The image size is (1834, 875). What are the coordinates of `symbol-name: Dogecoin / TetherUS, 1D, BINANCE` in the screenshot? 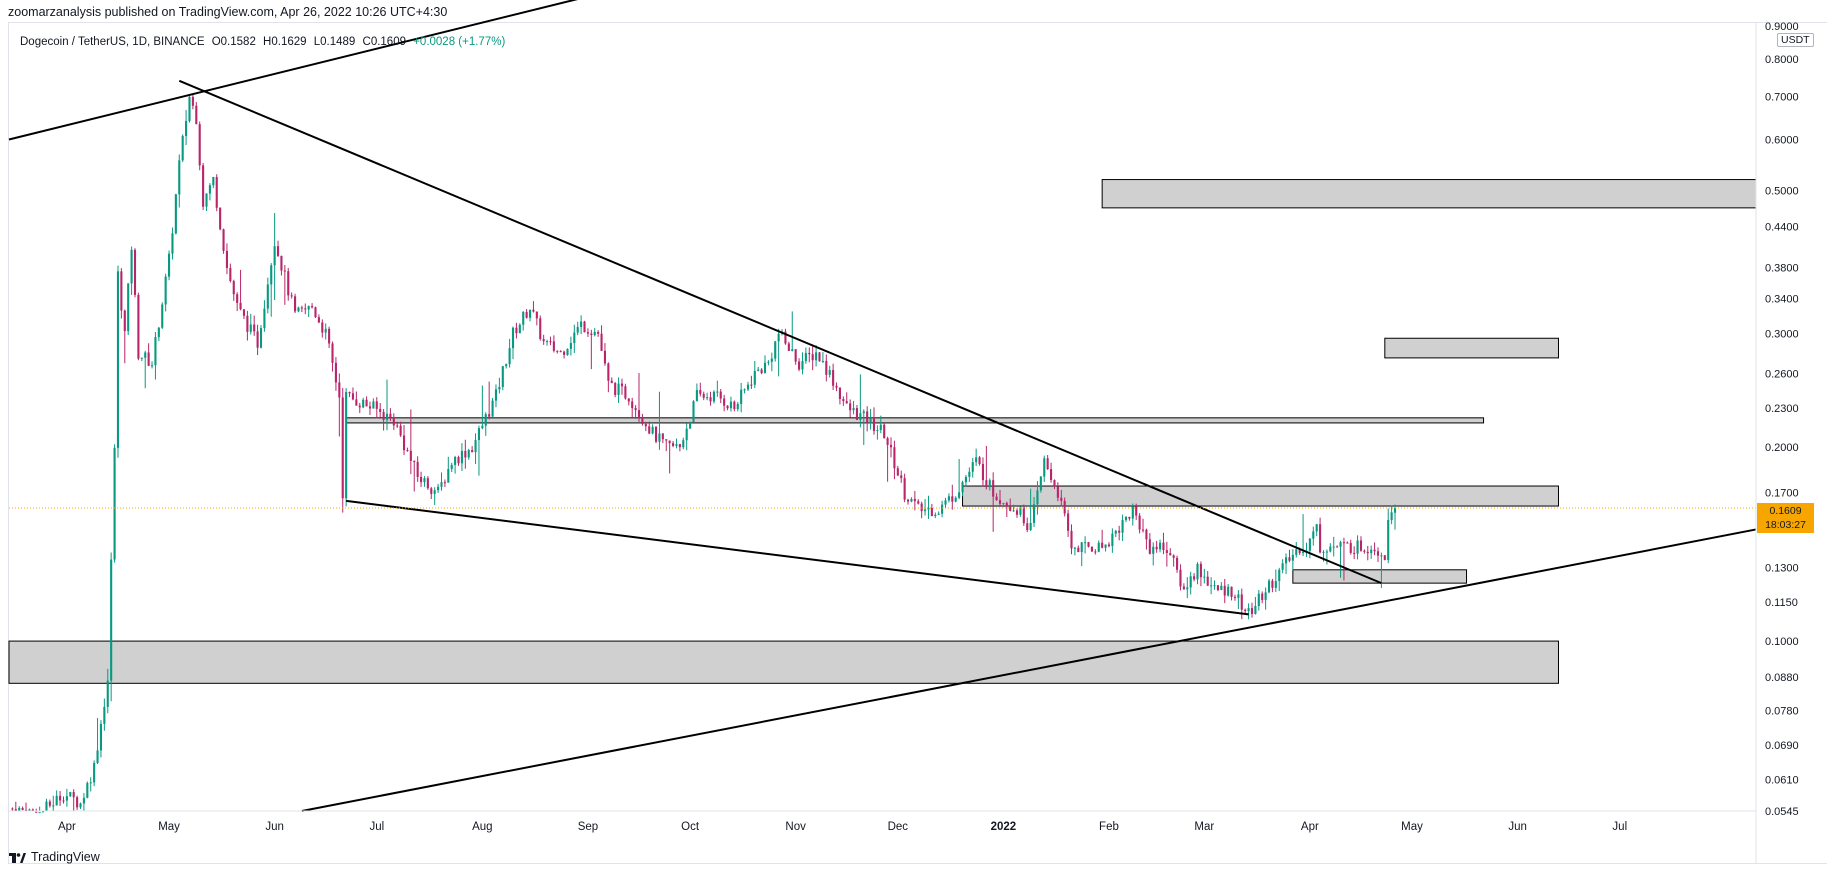 It's located at (112, 42).